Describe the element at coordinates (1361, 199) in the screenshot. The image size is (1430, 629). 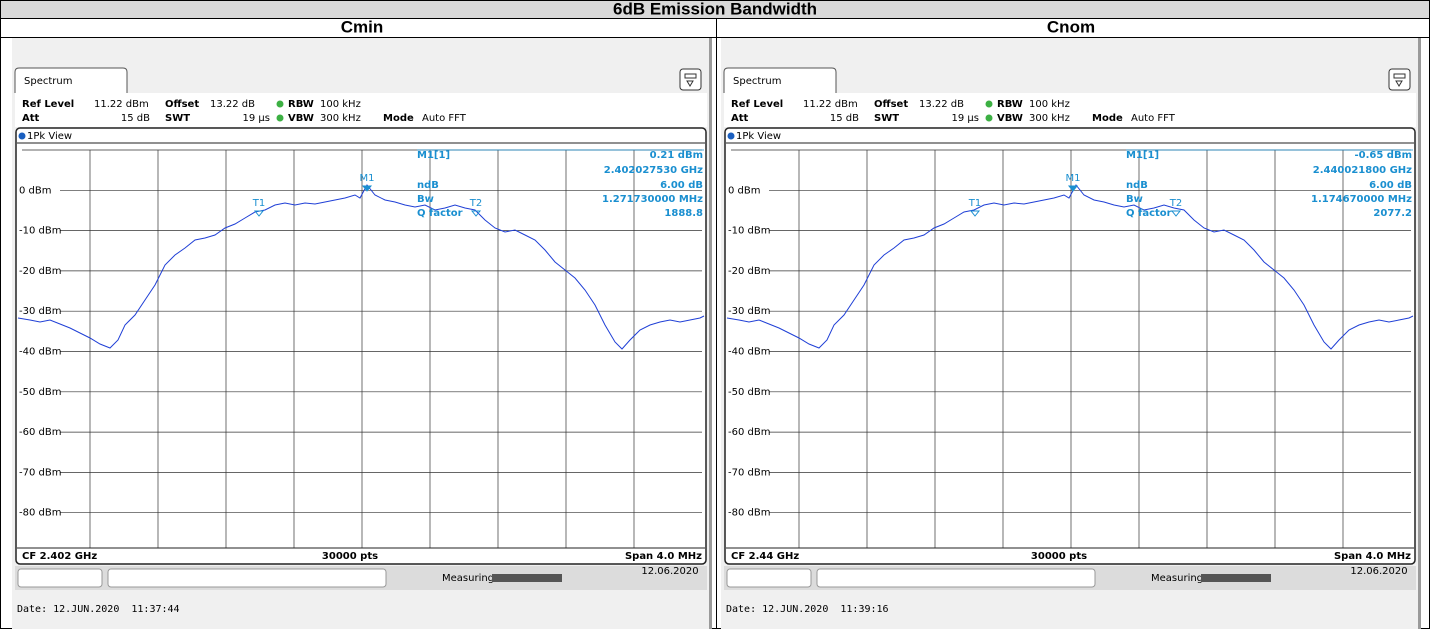
I see `readout-value: 1.174670000 MHz` at that location.